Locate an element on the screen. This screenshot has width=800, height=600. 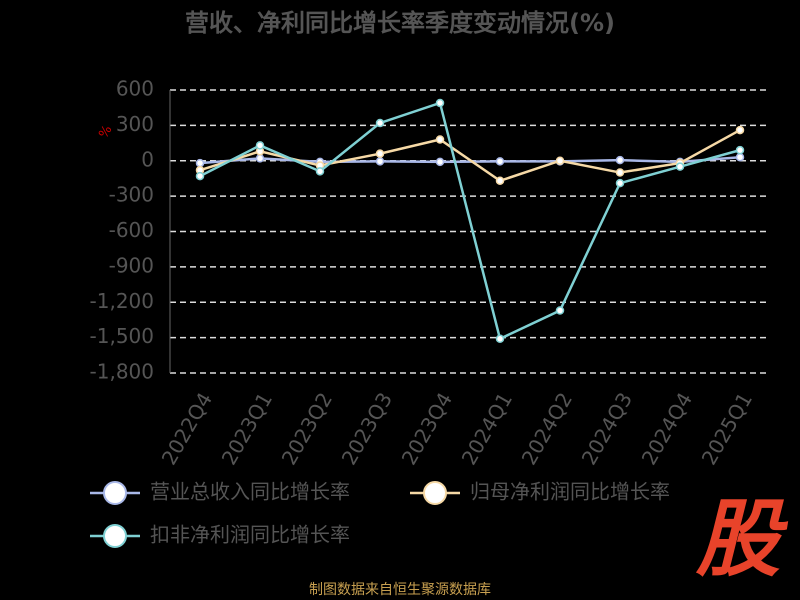
y-tick-label: -900 is located at coordinates (131, 265).